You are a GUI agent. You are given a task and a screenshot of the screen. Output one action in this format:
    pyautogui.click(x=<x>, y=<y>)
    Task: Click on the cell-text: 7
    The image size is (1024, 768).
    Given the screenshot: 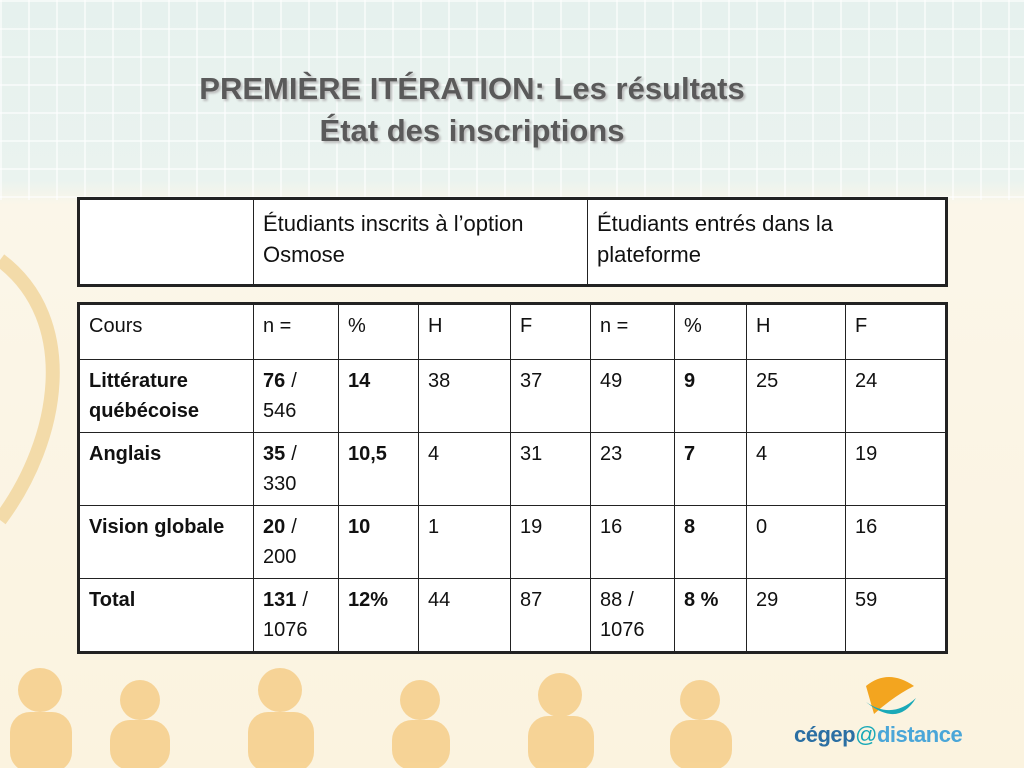 What is the action you would take?
    pyautogui.click(x=690, y=454)
    